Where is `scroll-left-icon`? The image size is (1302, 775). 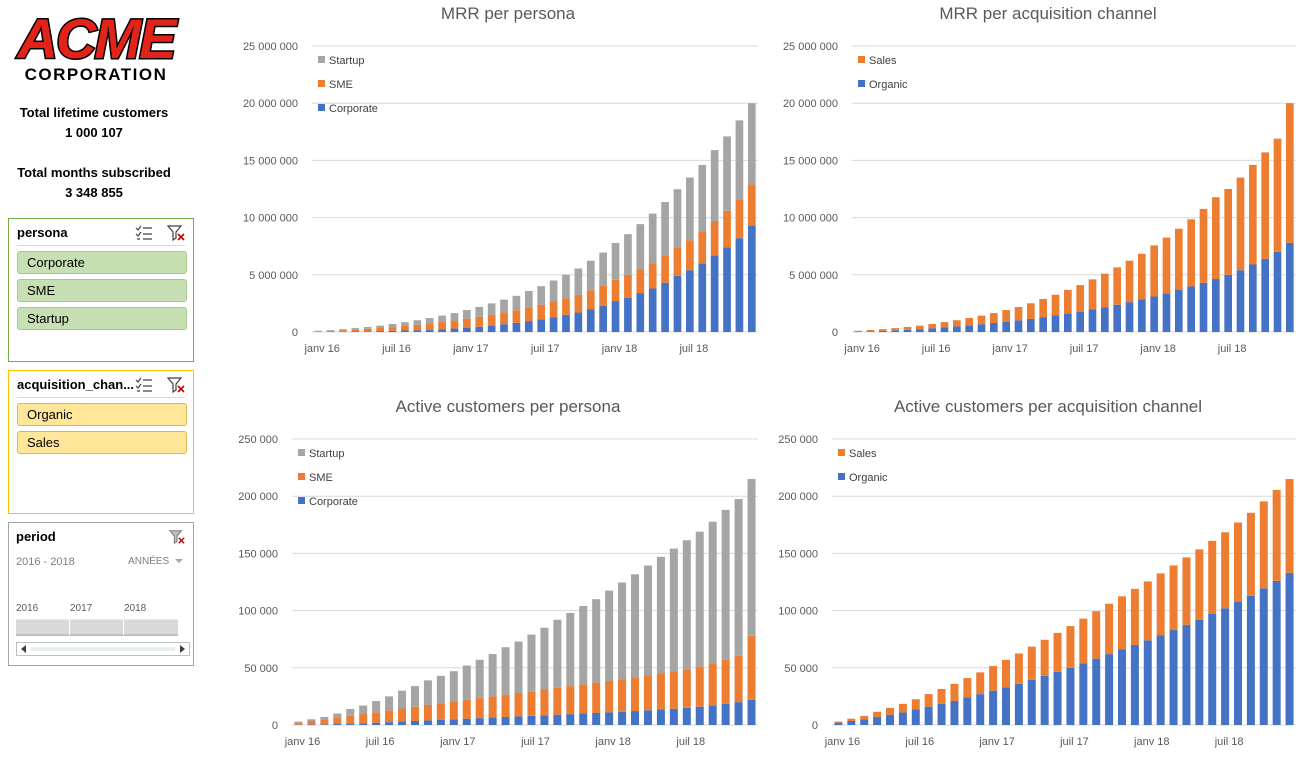 scroll-left-icon is located at coordinates (24, 649).